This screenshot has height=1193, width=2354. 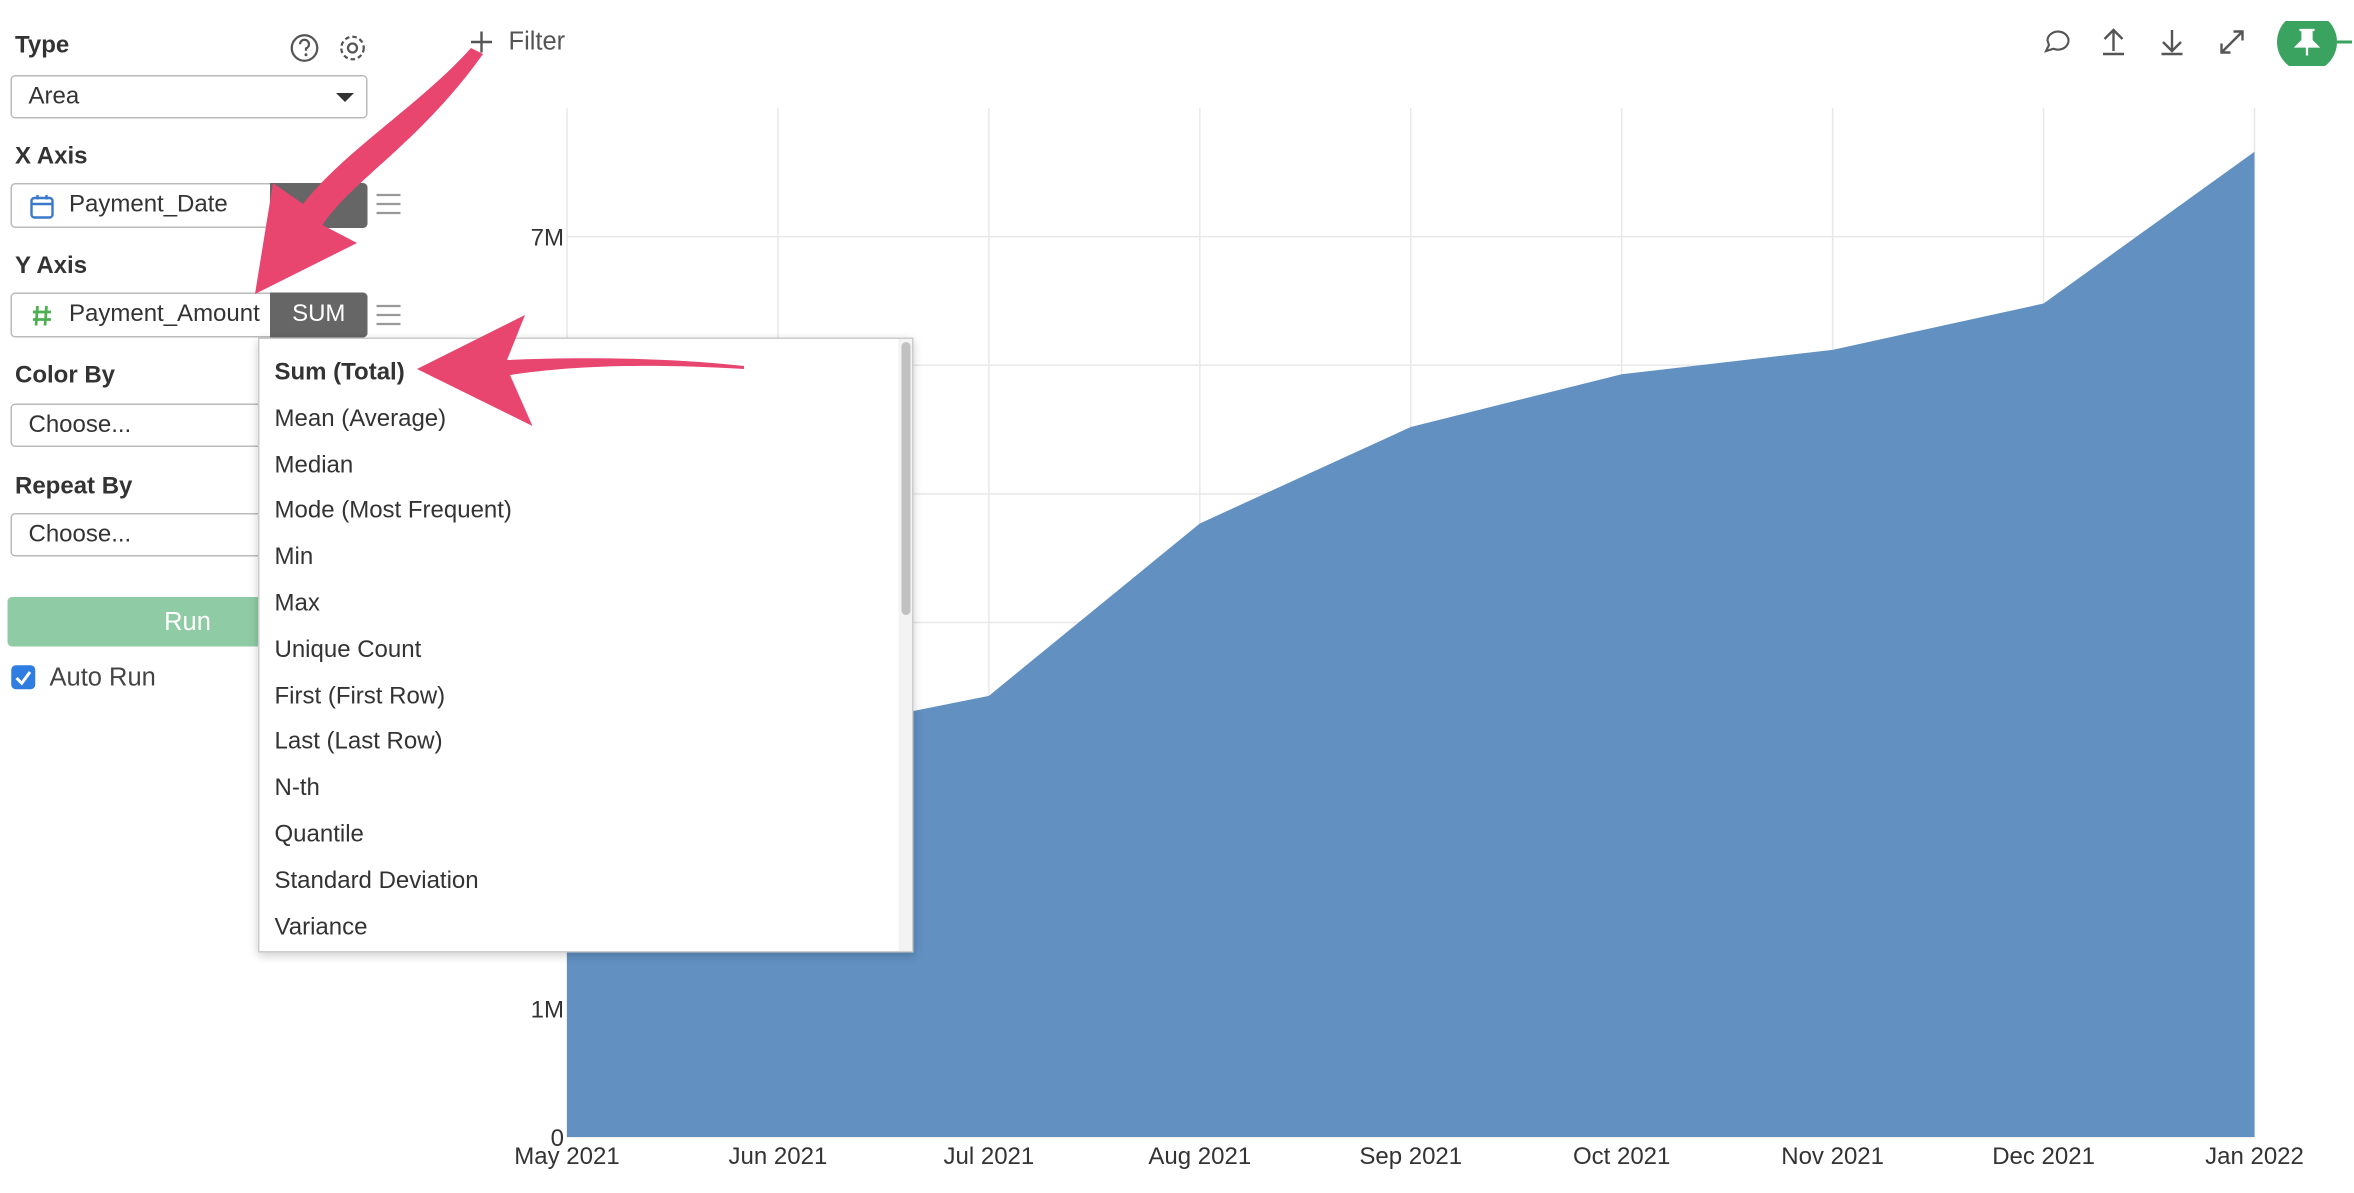 What do you see at coordinates (339, 373) in the screenshot?
I see `dropdown-item: Sum (Total)` at bounding box center [339, 373].